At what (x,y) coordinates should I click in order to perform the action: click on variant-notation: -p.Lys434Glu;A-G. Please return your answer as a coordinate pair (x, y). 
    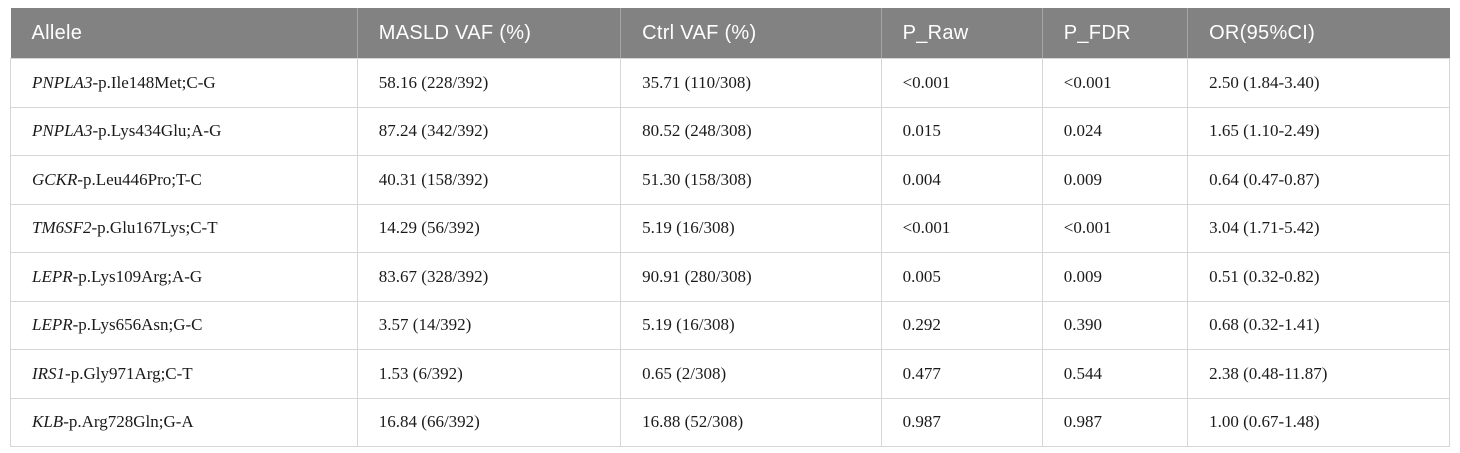
    Looking at the image, I should click on (157, 131).